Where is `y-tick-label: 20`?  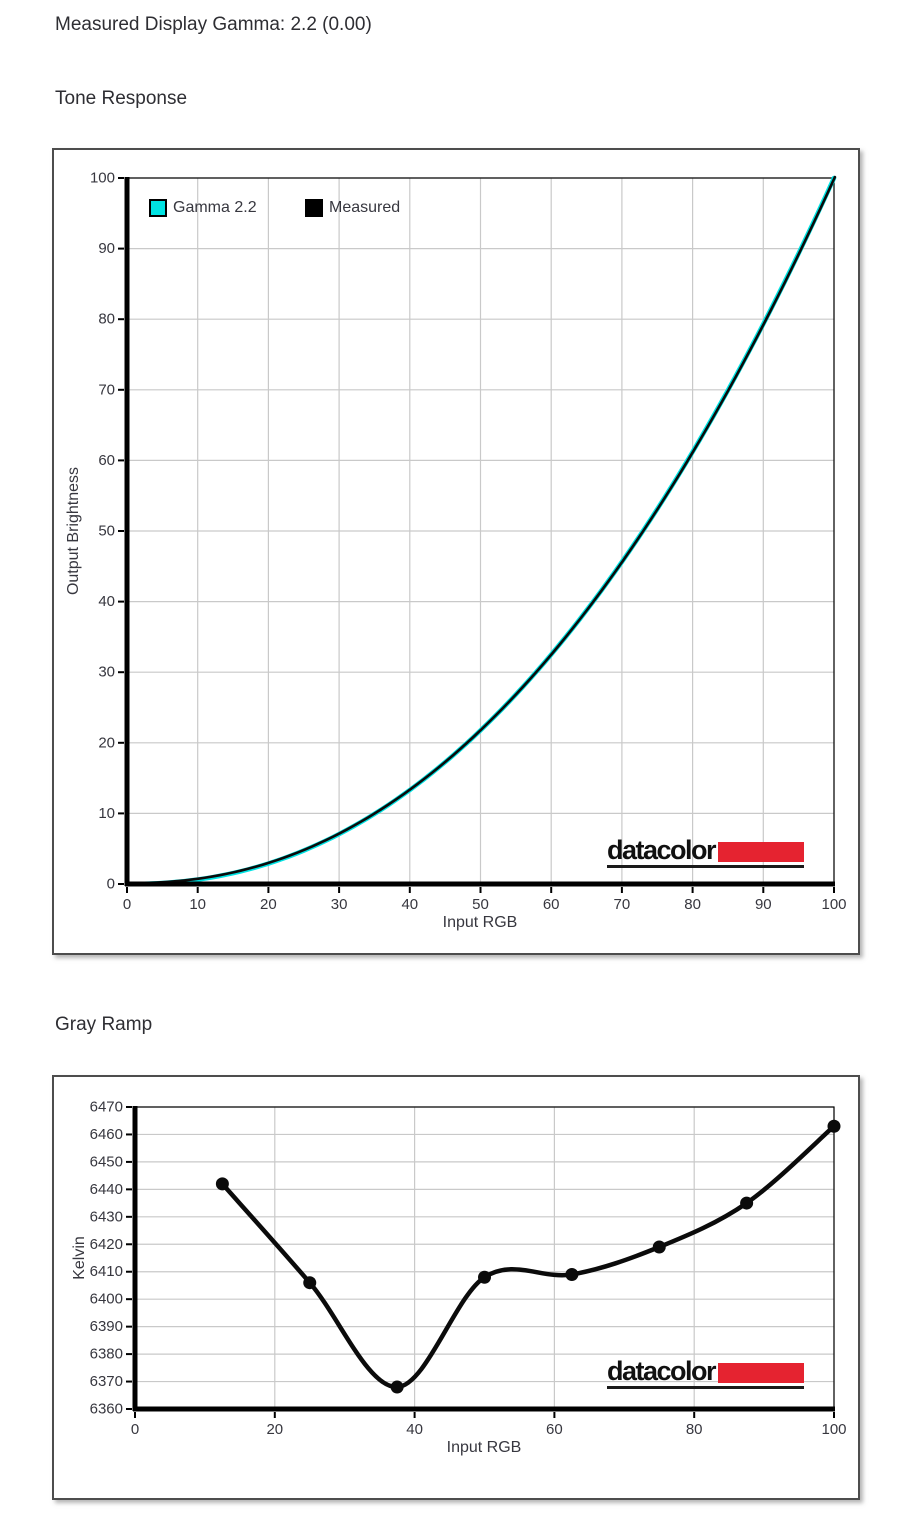 y-tick-label: 20 is located at coordinates (106, 742).